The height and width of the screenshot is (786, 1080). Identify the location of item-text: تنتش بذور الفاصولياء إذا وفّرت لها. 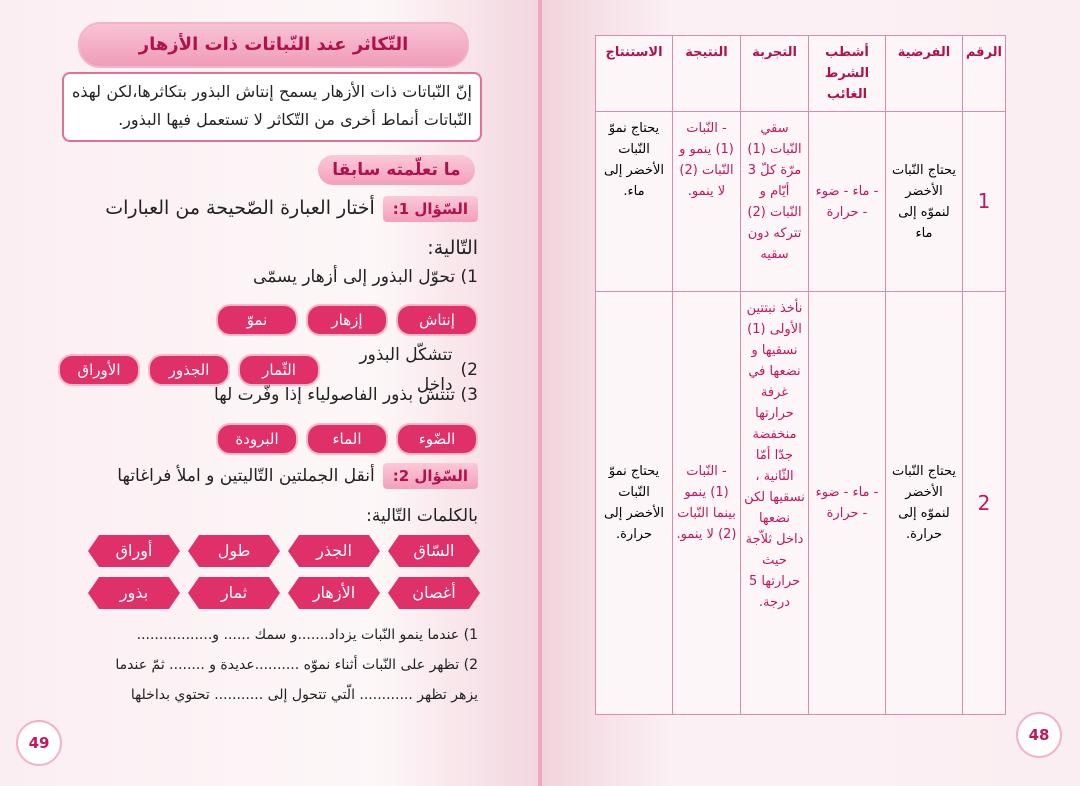
(335, 395).